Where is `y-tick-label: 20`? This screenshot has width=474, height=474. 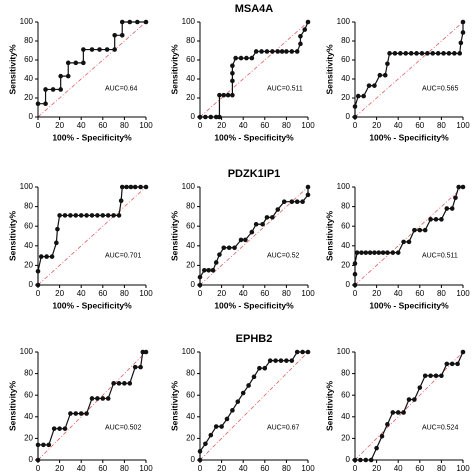 y-tick-label: 20 is located at coordinates (190, 265).